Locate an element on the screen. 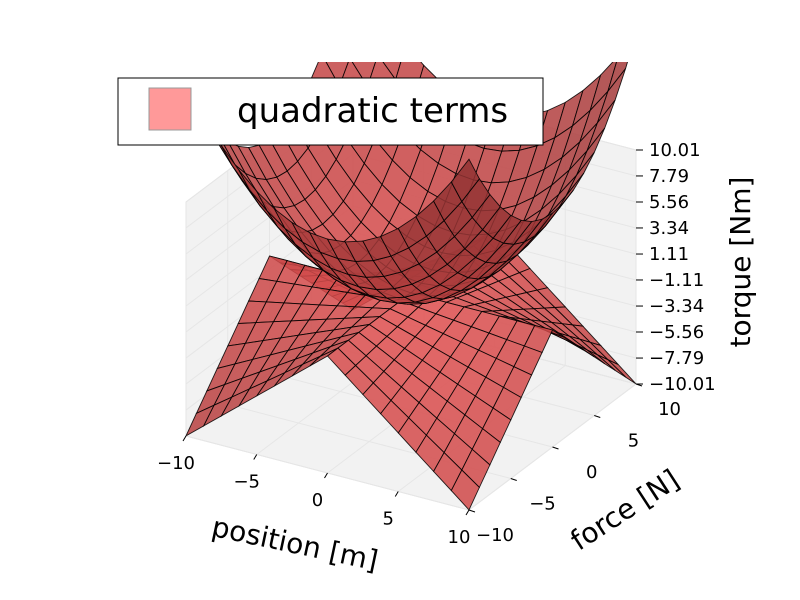  z-axis-title: torque [Nm] is located at coordinates (740, 262).